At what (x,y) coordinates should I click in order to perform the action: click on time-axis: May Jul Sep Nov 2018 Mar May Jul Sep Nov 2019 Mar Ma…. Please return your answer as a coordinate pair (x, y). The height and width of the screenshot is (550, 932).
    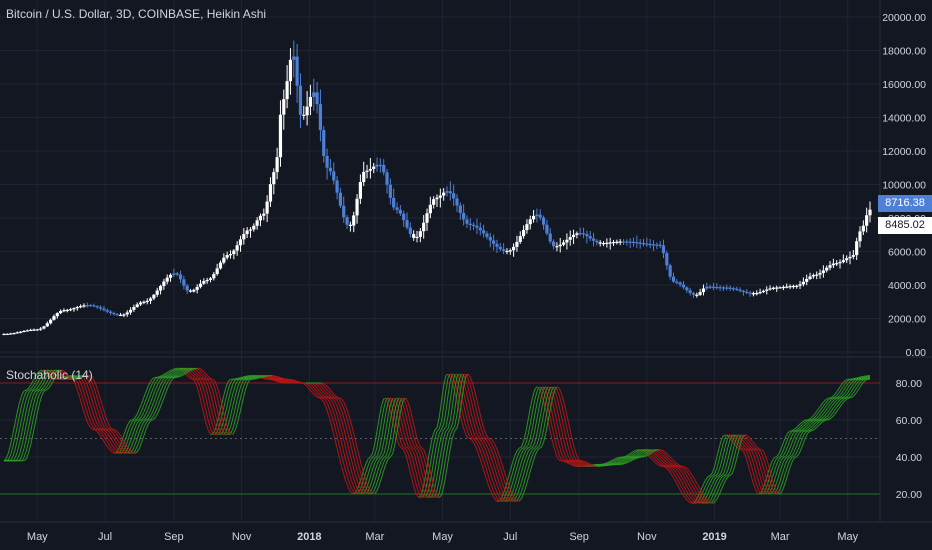
    Looking at the image, I should click on (443, 537).